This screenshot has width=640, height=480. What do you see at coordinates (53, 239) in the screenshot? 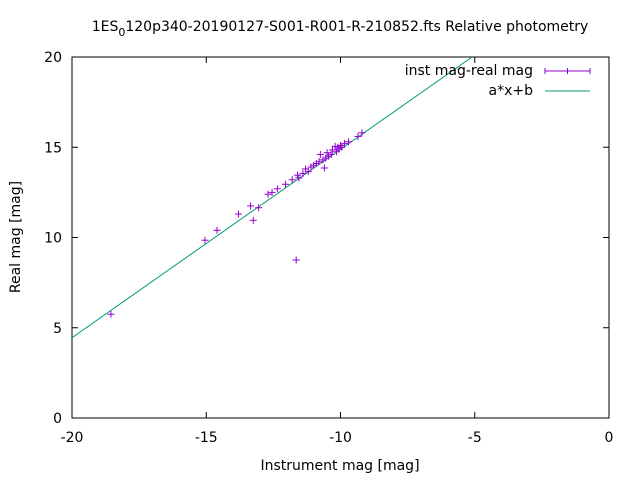
I see `y-tick-label: 10` at bounding box center [53, 239].